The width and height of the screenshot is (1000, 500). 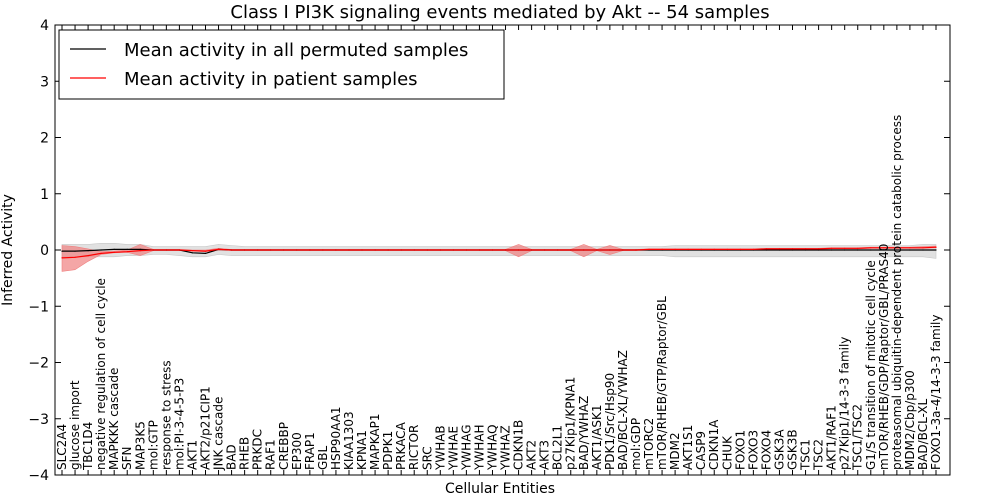 I want to click on x-category-label: negative regulation of cell cycle, so click(x=101, y=374).